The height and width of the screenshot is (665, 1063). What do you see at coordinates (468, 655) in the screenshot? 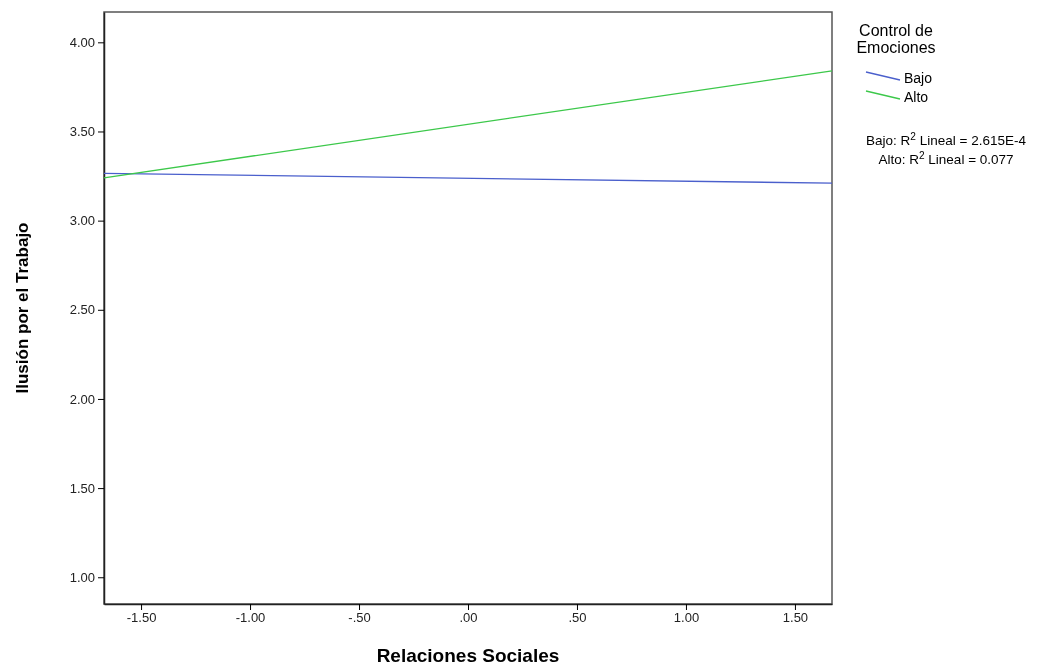
I see `x-axis-title: Relaciones Sociales` at bounding box center [468, 655].